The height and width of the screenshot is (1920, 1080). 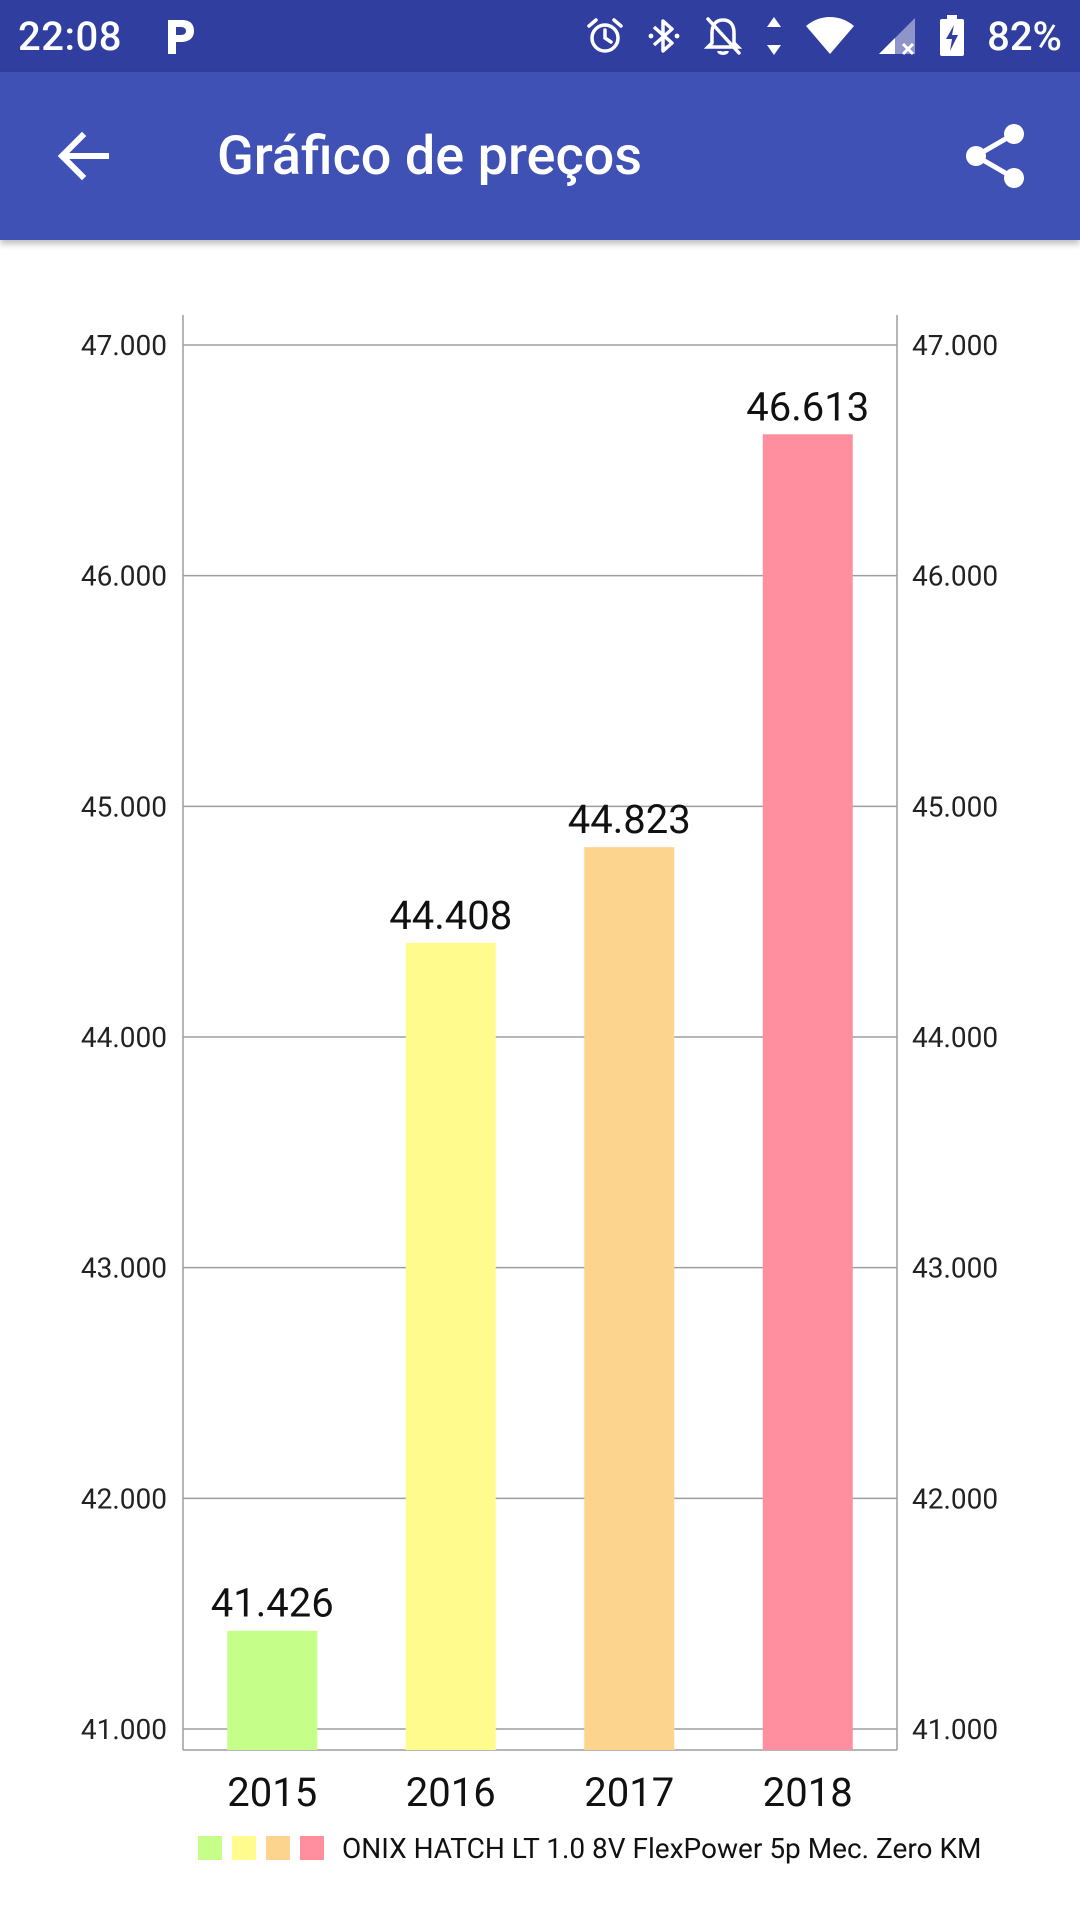 What do you see at coordinates (84, 156) in the screenshot?
I see `arrow-back-icon` at bounding box center [84, 156].